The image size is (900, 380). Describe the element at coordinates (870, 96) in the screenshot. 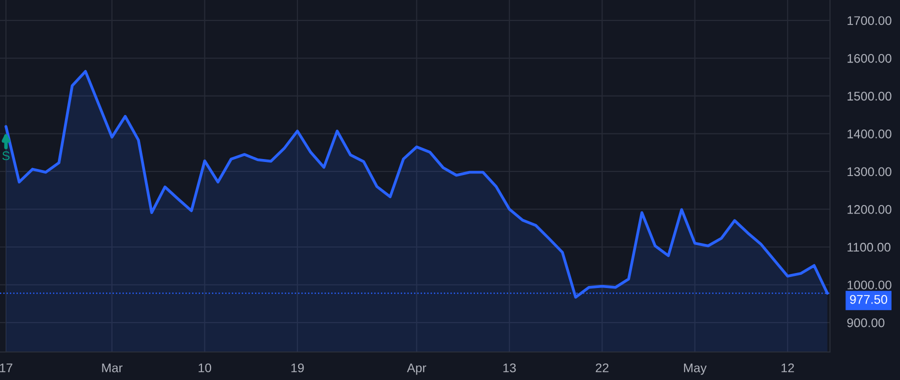

I see `y-tick-label: 1500.00` at that location.